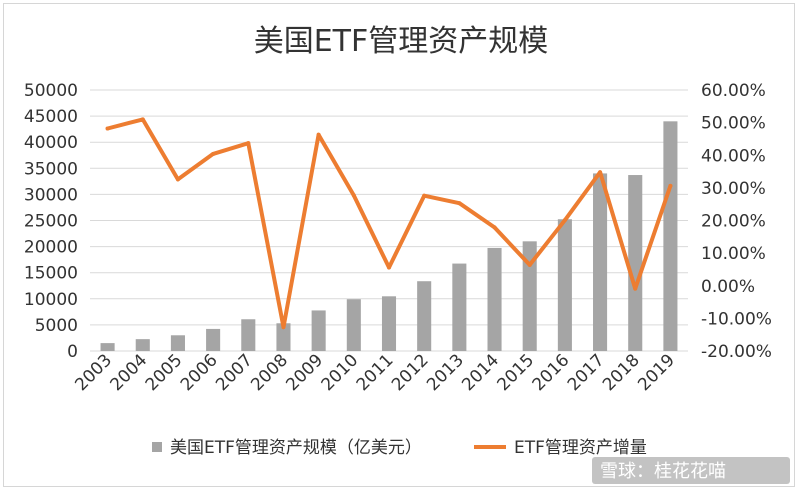 The width and height of the screenshot is (800, 492). What do you see at coordinates (663, 471) in the screenshot?
I see `watermark-text: 雪球：桂花花喵` at bounding box center [663, 471].